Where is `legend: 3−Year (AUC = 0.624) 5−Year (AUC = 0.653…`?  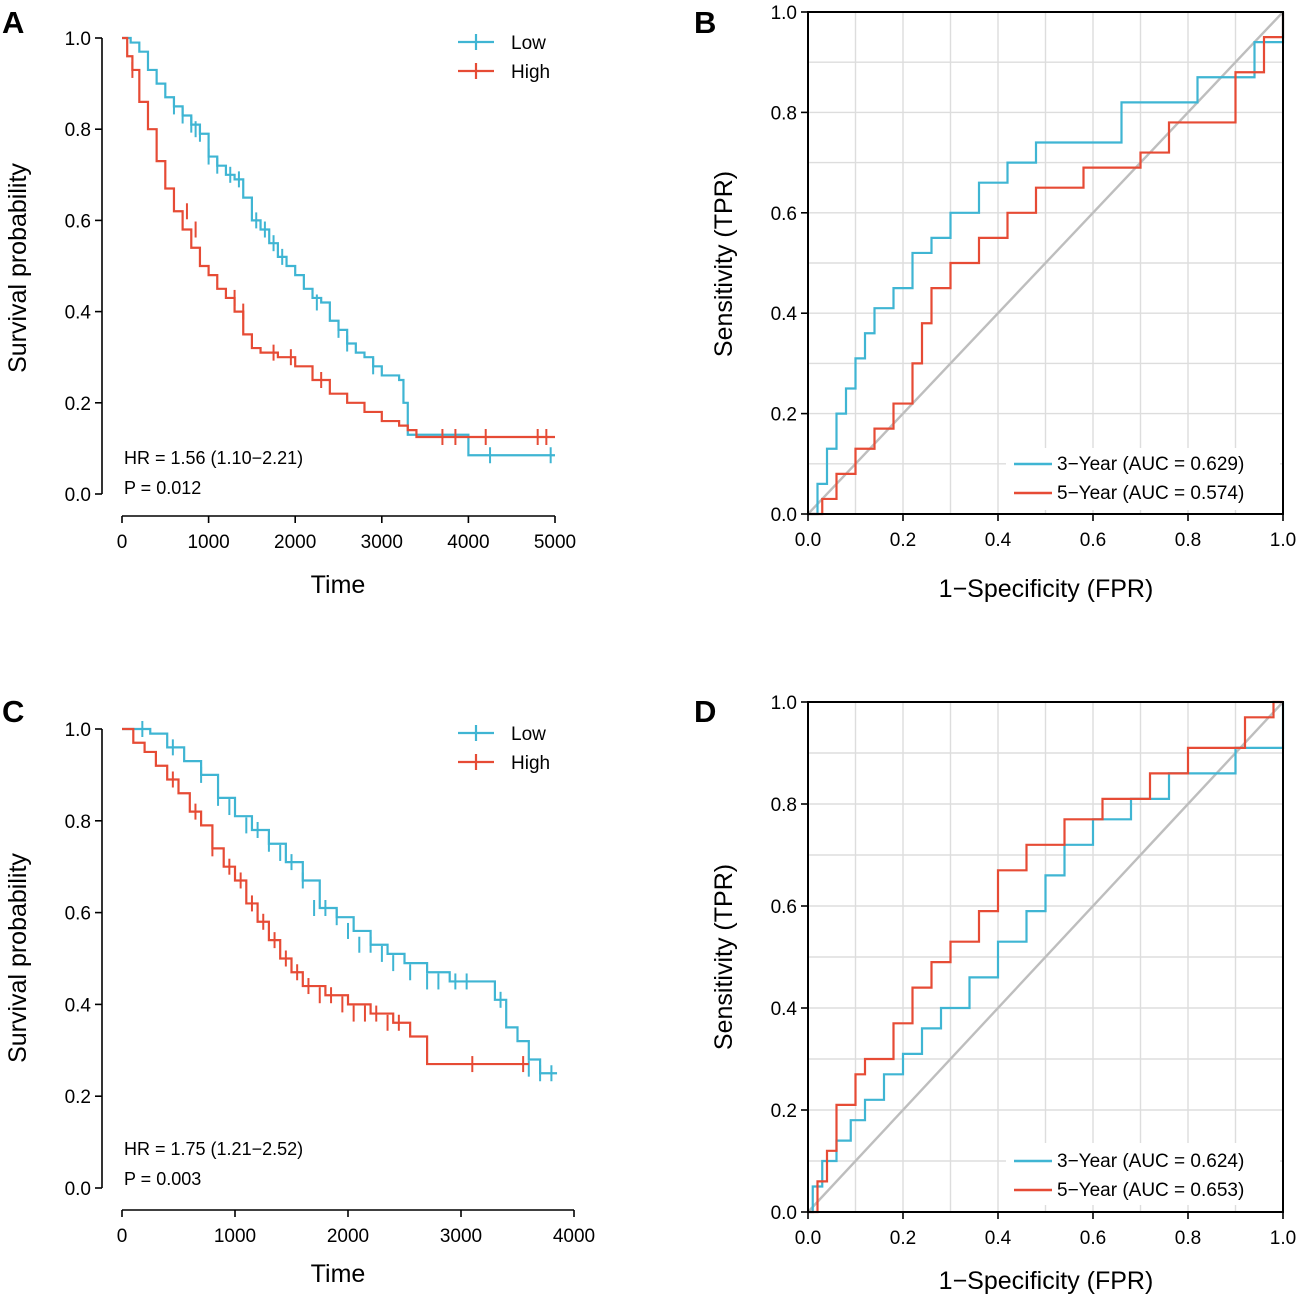 legend: 3−Year (AUC = 0.624) 5−Year (AUC = 0.653… is located at coordinates (1143, 1174).